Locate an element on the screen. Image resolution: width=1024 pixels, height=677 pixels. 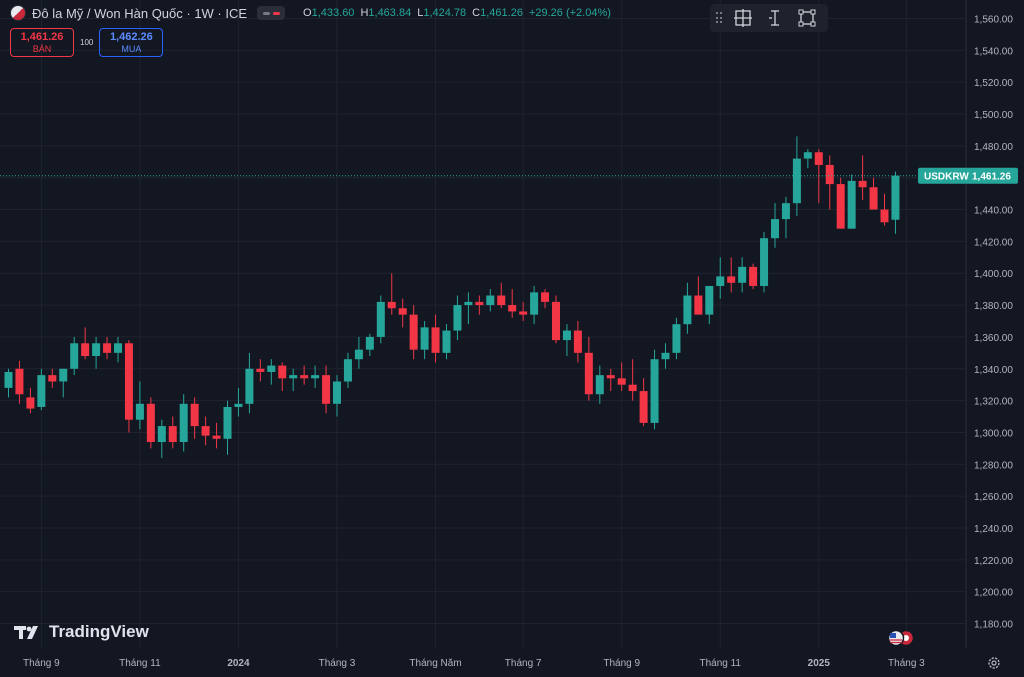
price-tick-label: 1,380.00 is located at coordinates (993, 306).